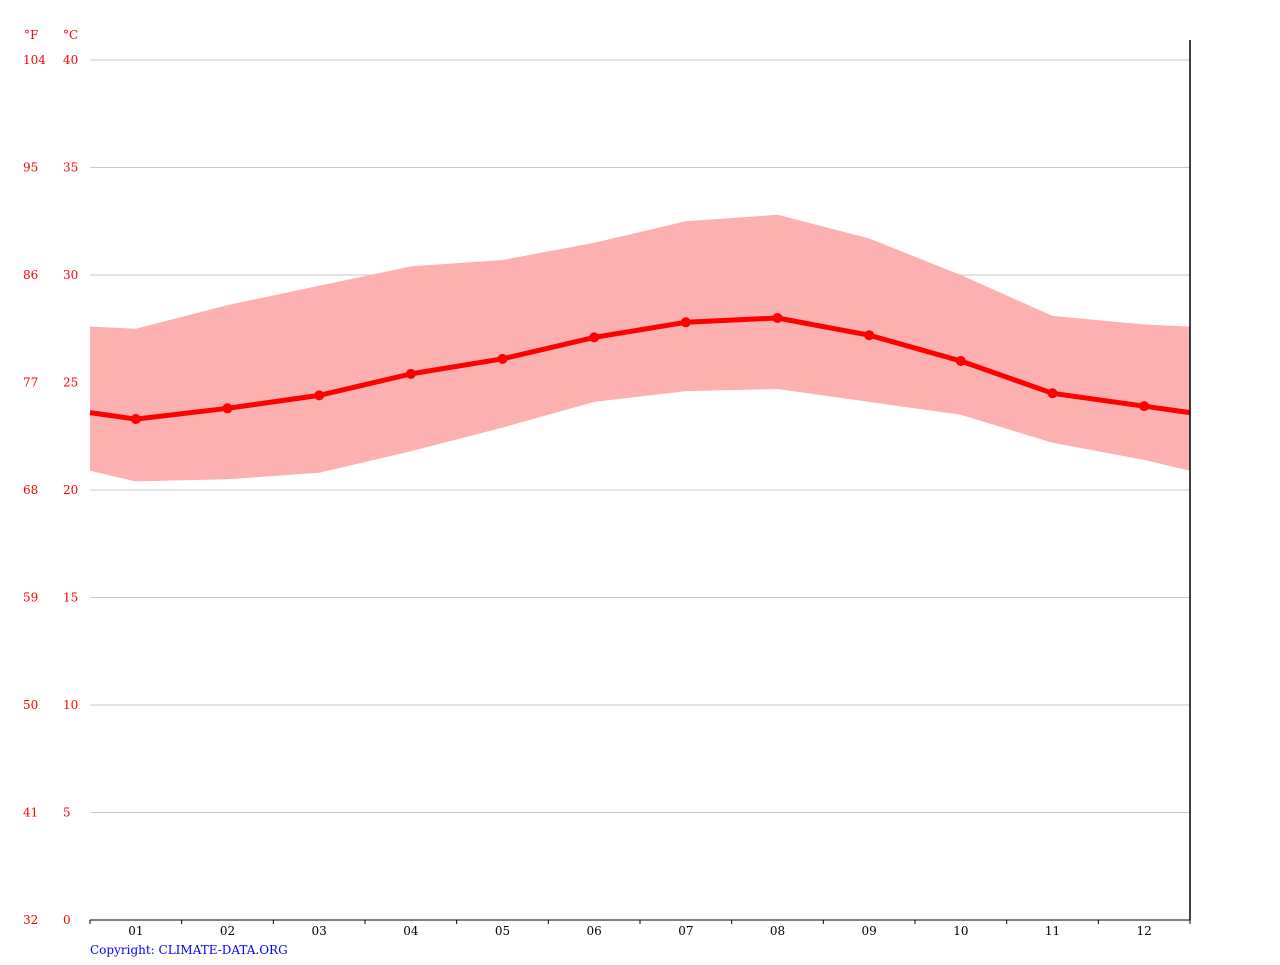 This screenshot has height=965, width=1280. Describe the element at coordinates (960, 931) in the screenshot. I see `x-tick-label-10: 10` at that location.